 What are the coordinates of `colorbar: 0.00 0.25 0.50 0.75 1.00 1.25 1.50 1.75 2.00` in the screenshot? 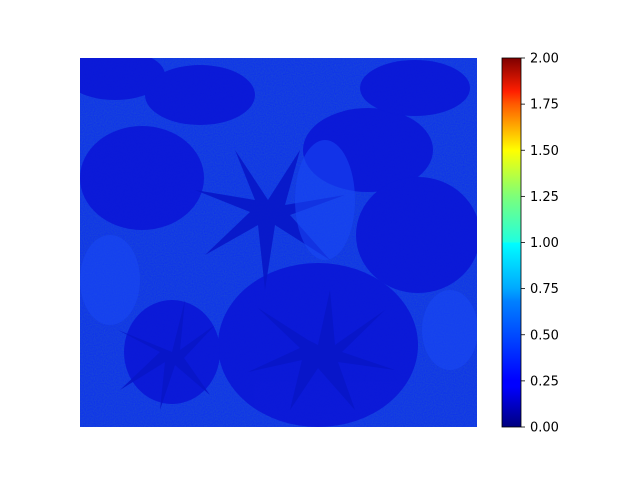 It's located at (530, 244).